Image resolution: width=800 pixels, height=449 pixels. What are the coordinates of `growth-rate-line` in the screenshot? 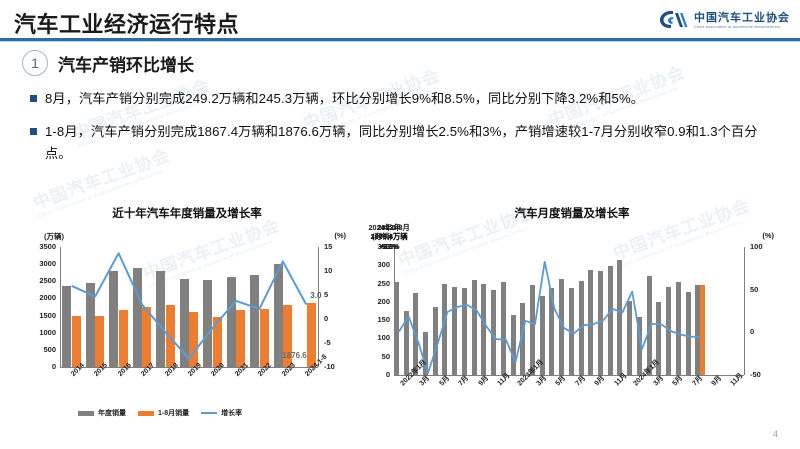 It's located at (549, 317).